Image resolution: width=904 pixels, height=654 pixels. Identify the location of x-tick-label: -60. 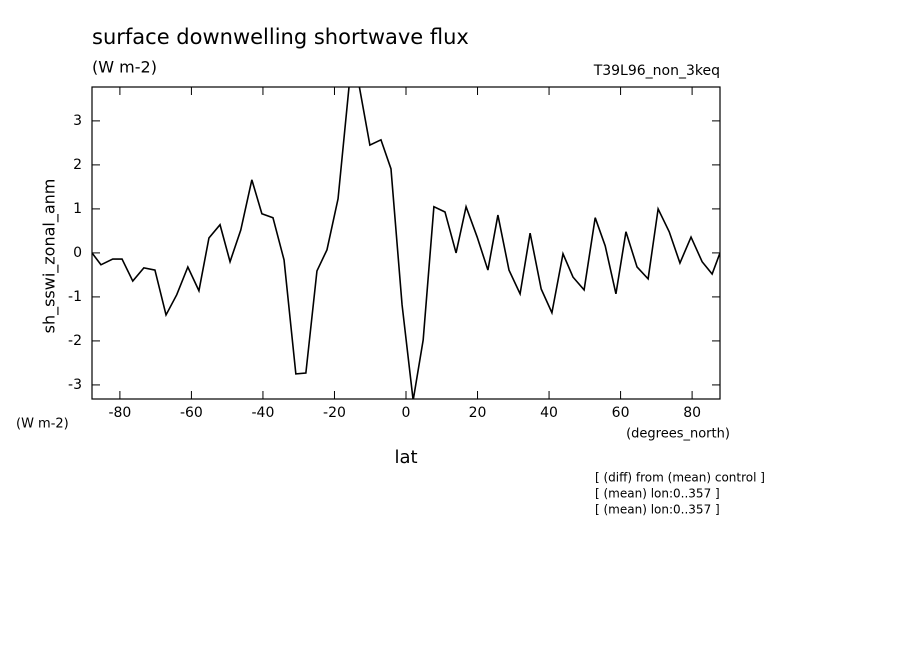
(191, 413).